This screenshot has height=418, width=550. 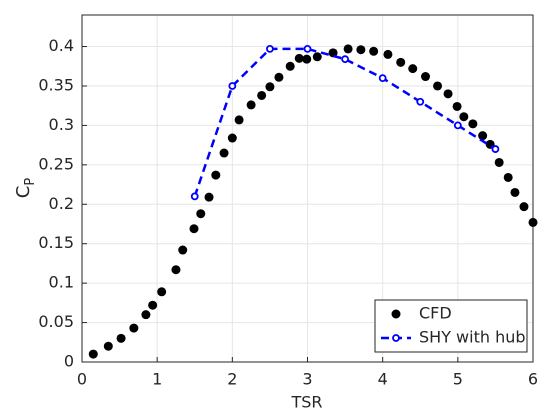 I want to click on y-tick-label: 0.3, so click(x=61, y=124).